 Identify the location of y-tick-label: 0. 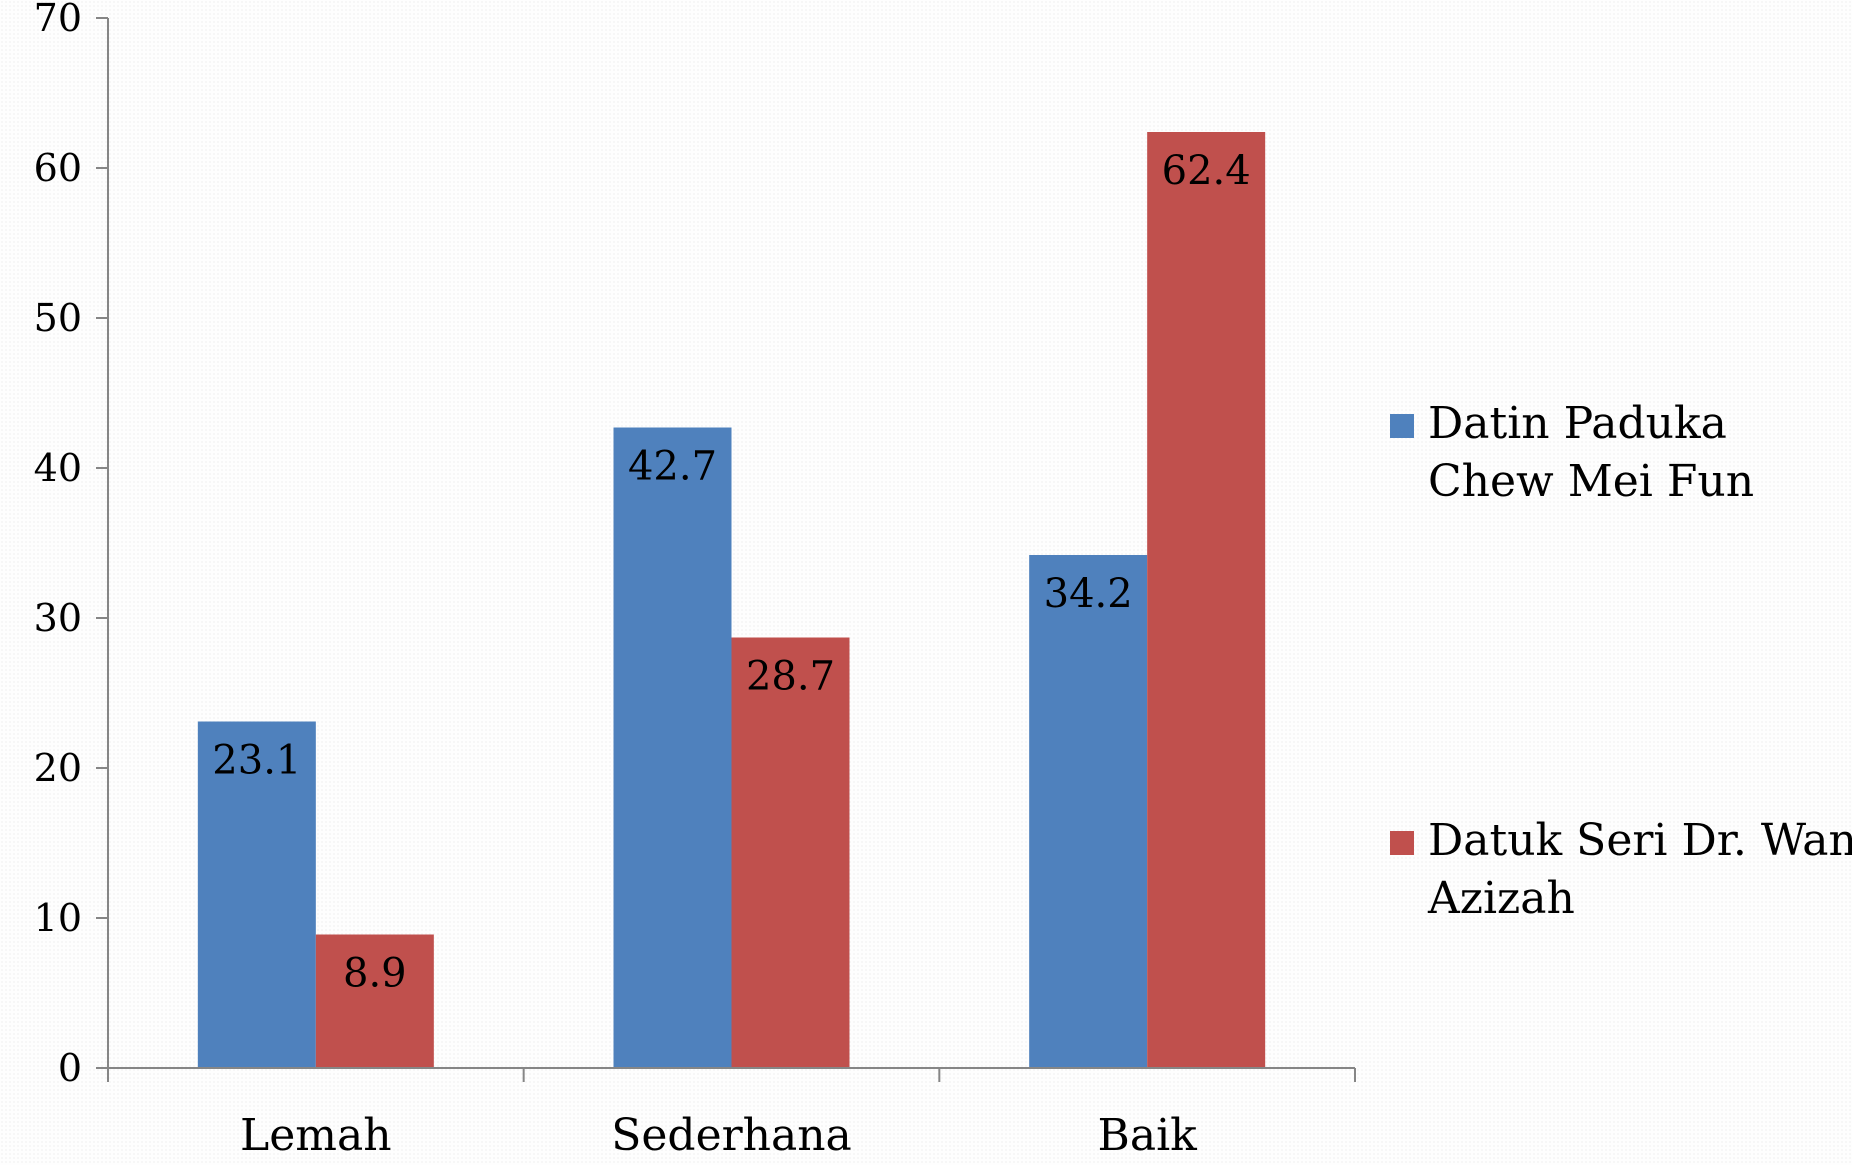
(70, 1068).